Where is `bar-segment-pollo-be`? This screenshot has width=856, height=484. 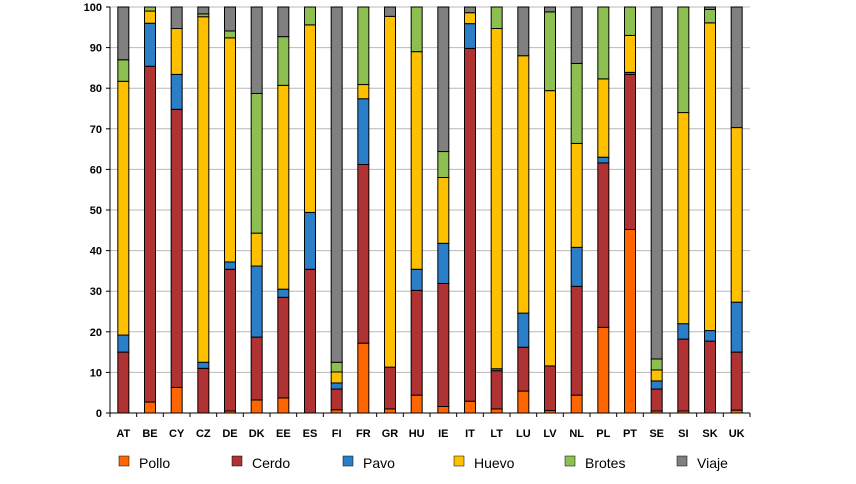 bar-segment-pollo-be is located at coordinates (150, 407).